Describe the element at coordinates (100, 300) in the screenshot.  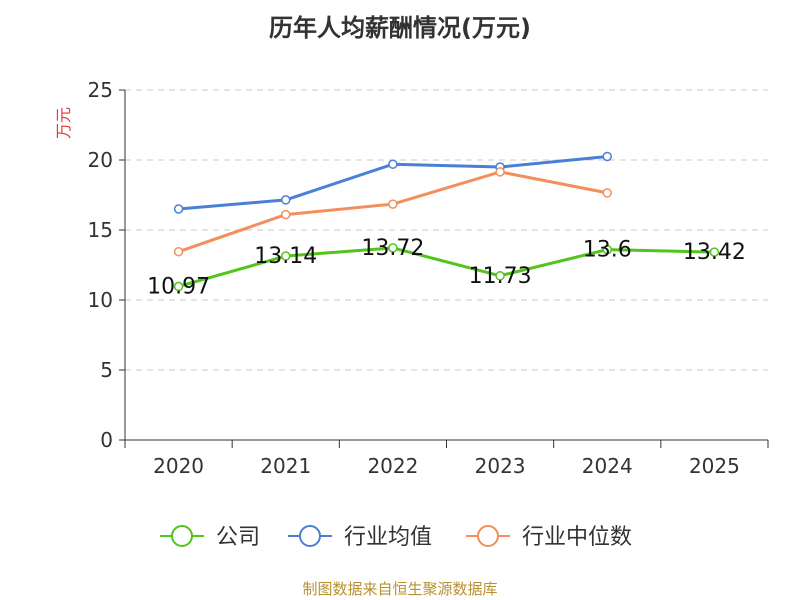
I see `y-tick-label: 10` at that location.